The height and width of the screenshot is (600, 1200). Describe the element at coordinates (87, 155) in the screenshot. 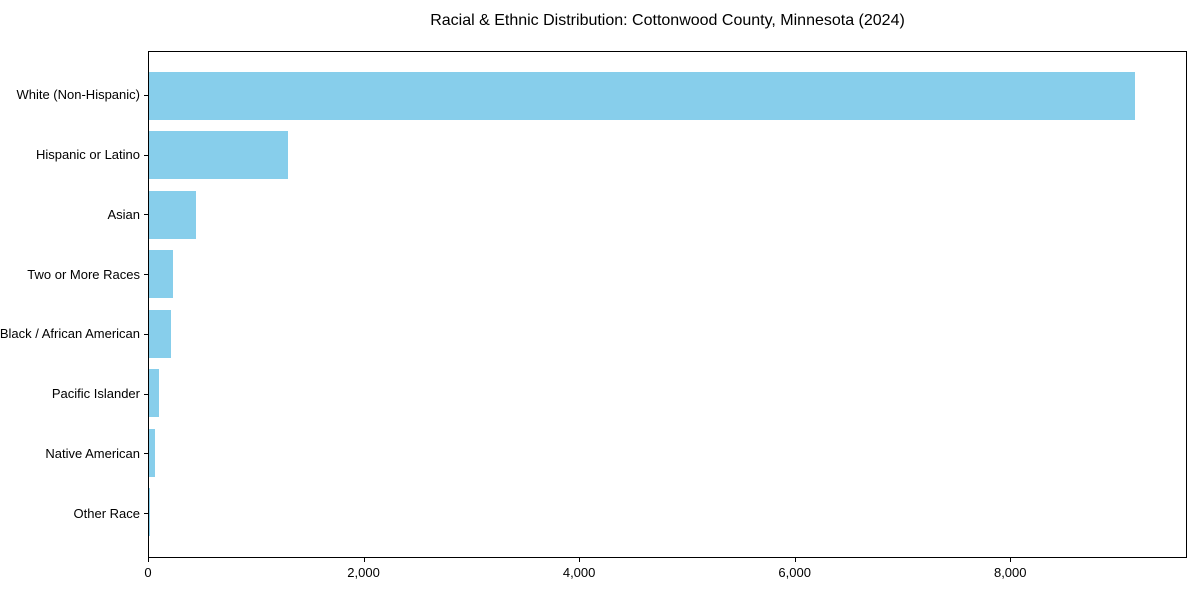

I see `y-tick-label: Hispanic or Latino` at that location.